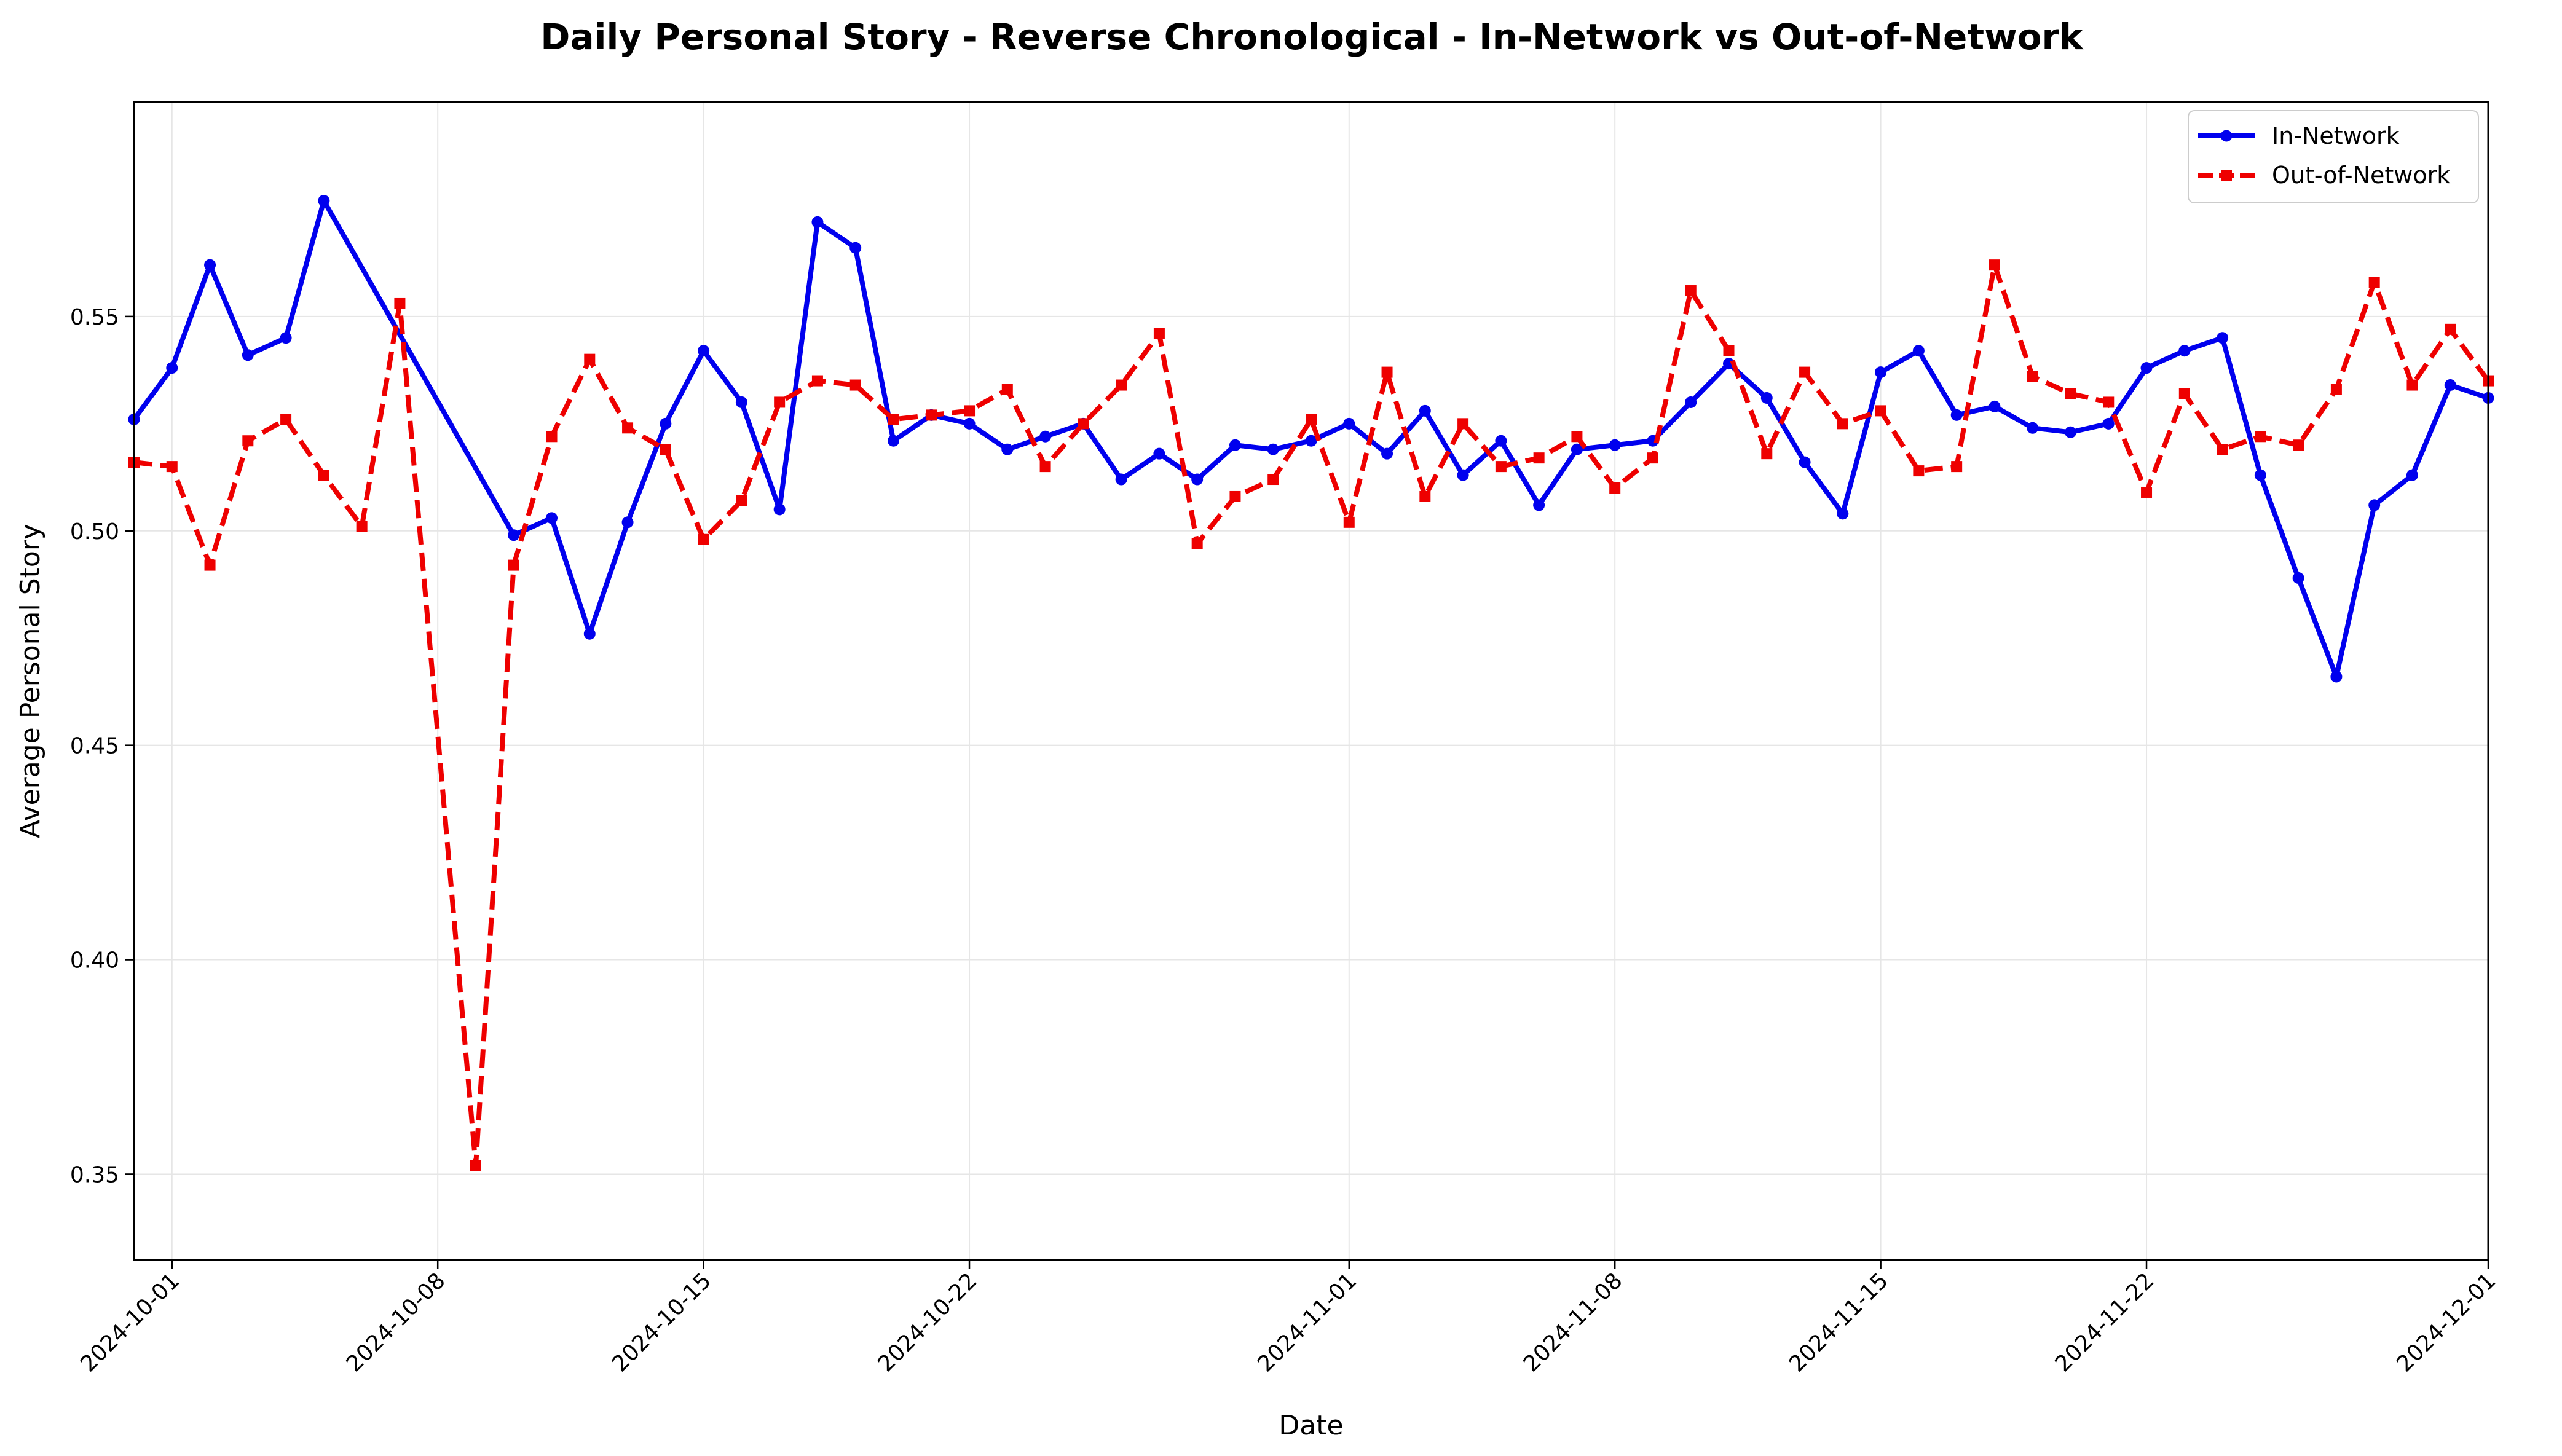  I want to click on y-tick-label: 0.40, so click(94, 961).